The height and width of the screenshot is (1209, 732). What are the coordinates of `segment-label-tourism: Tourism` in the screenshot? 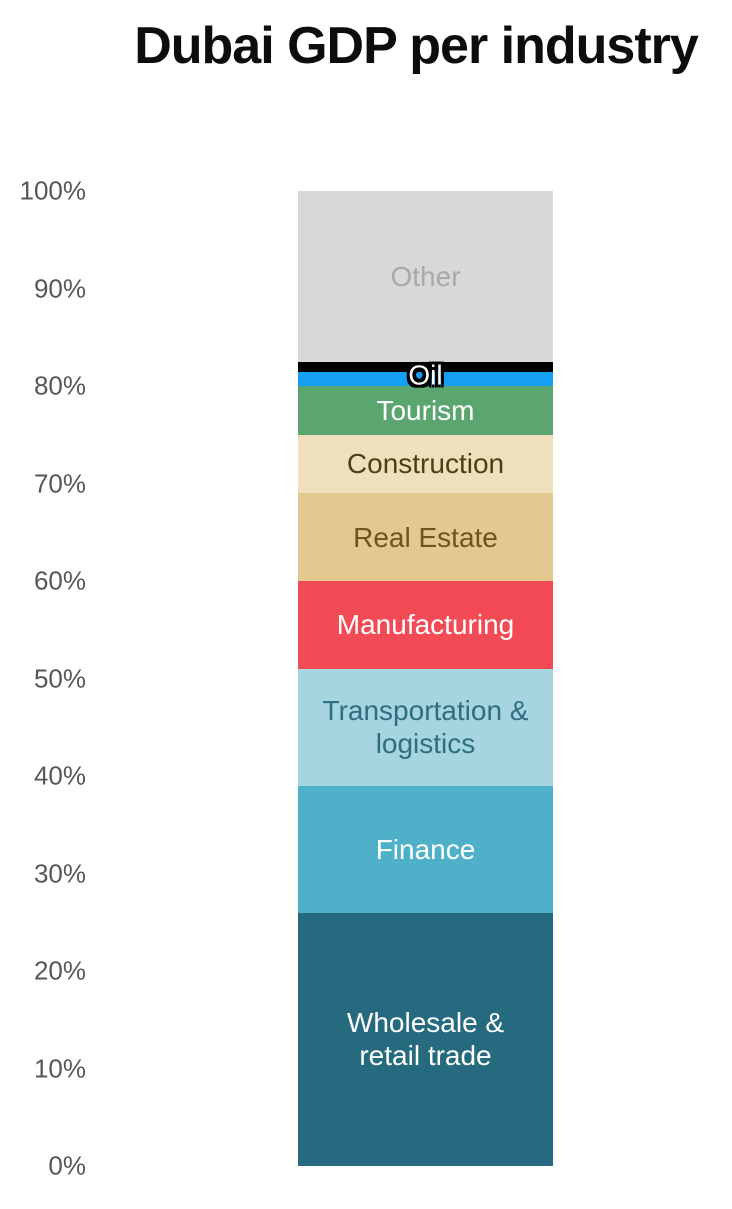 It's located at (425, 410).